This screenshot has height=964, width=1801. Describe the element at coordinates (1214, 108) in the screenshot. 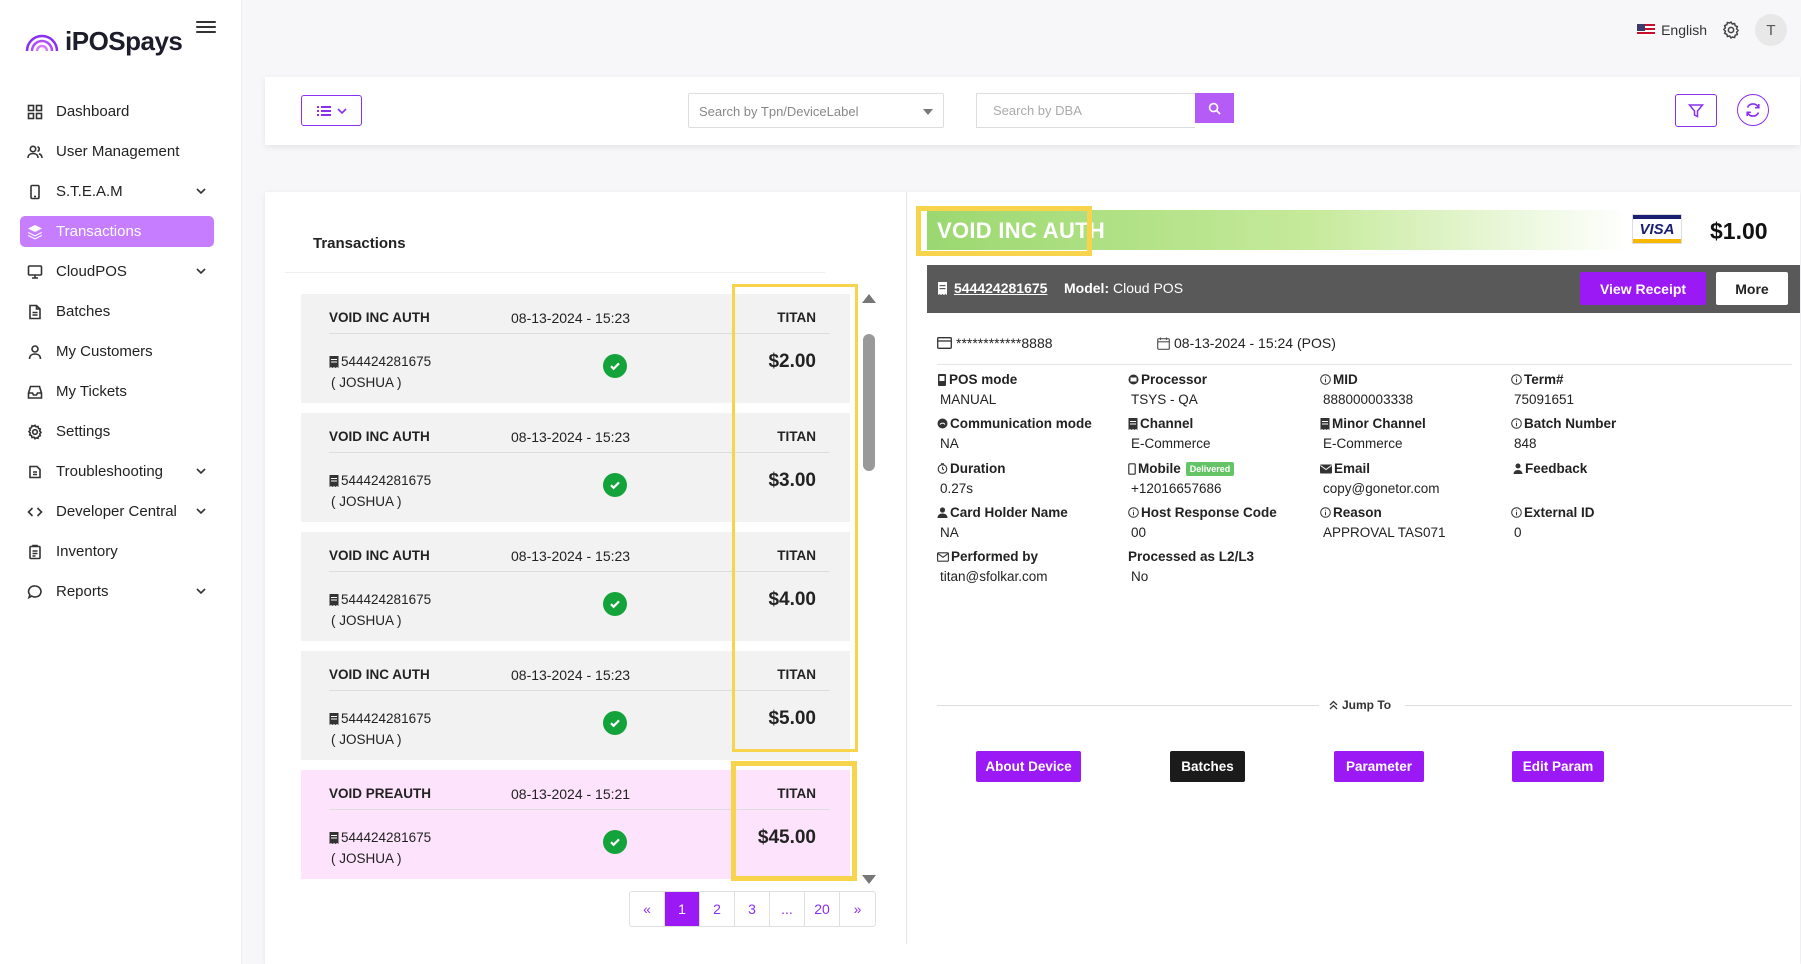

I see `dba-search-button` at that location.